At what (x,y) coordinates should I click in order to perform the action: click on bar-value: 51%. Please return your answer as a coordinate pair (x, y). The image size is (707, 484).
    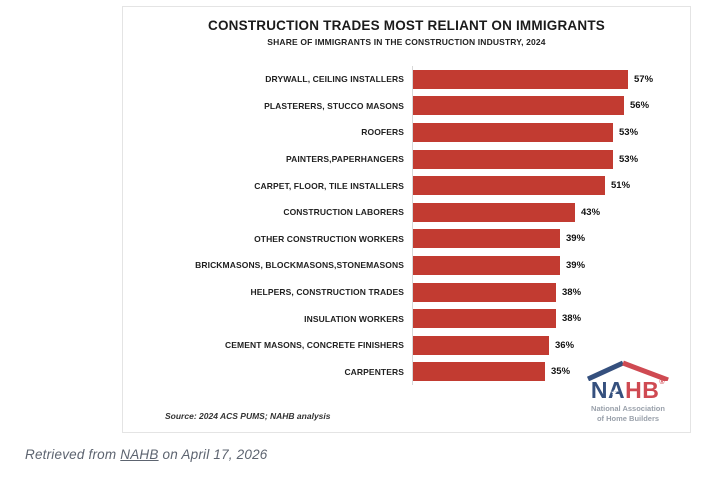
    Looking at the image, I should click on (621, 186).